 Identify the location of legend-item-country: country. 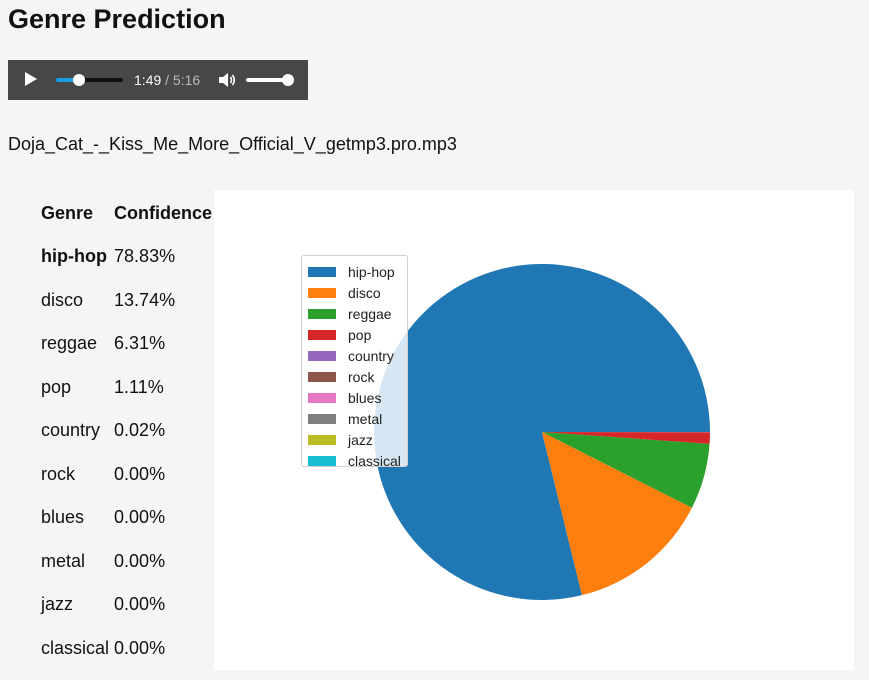
(357, 355).